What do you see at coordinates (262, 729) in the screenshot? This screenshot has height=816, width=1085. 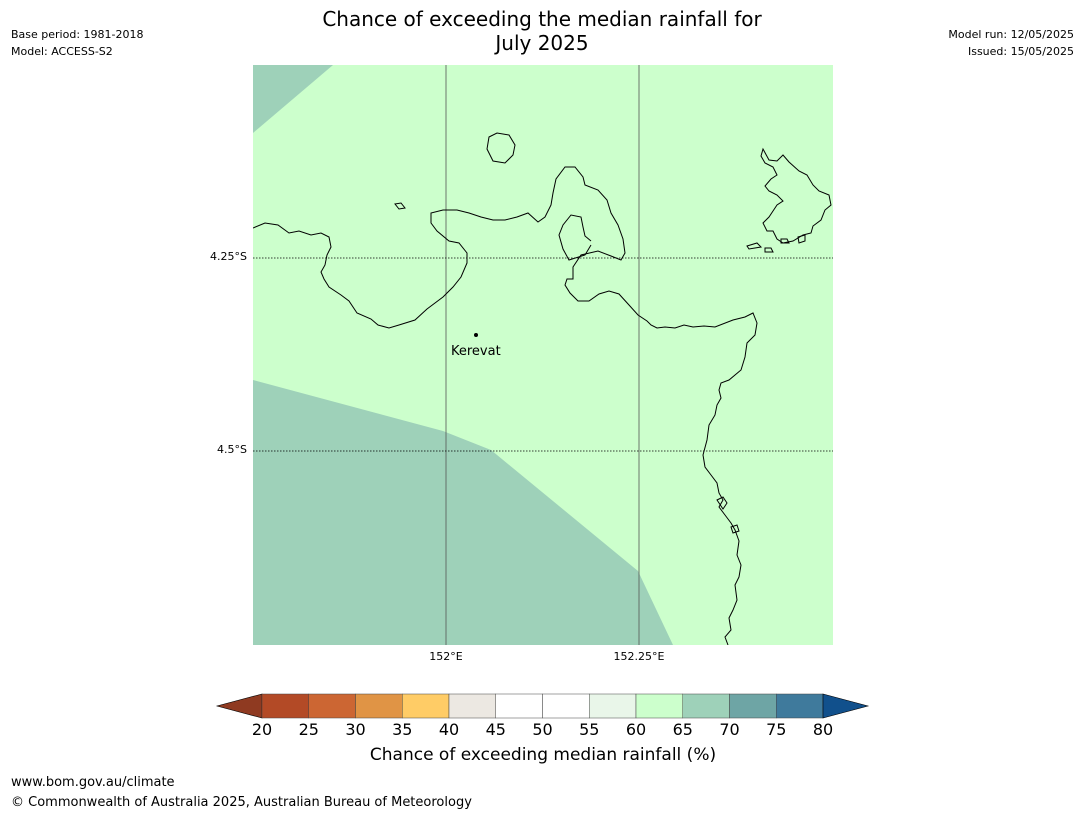 I see `colorbar-tick-20: 20` at bounding box center [262, 729].